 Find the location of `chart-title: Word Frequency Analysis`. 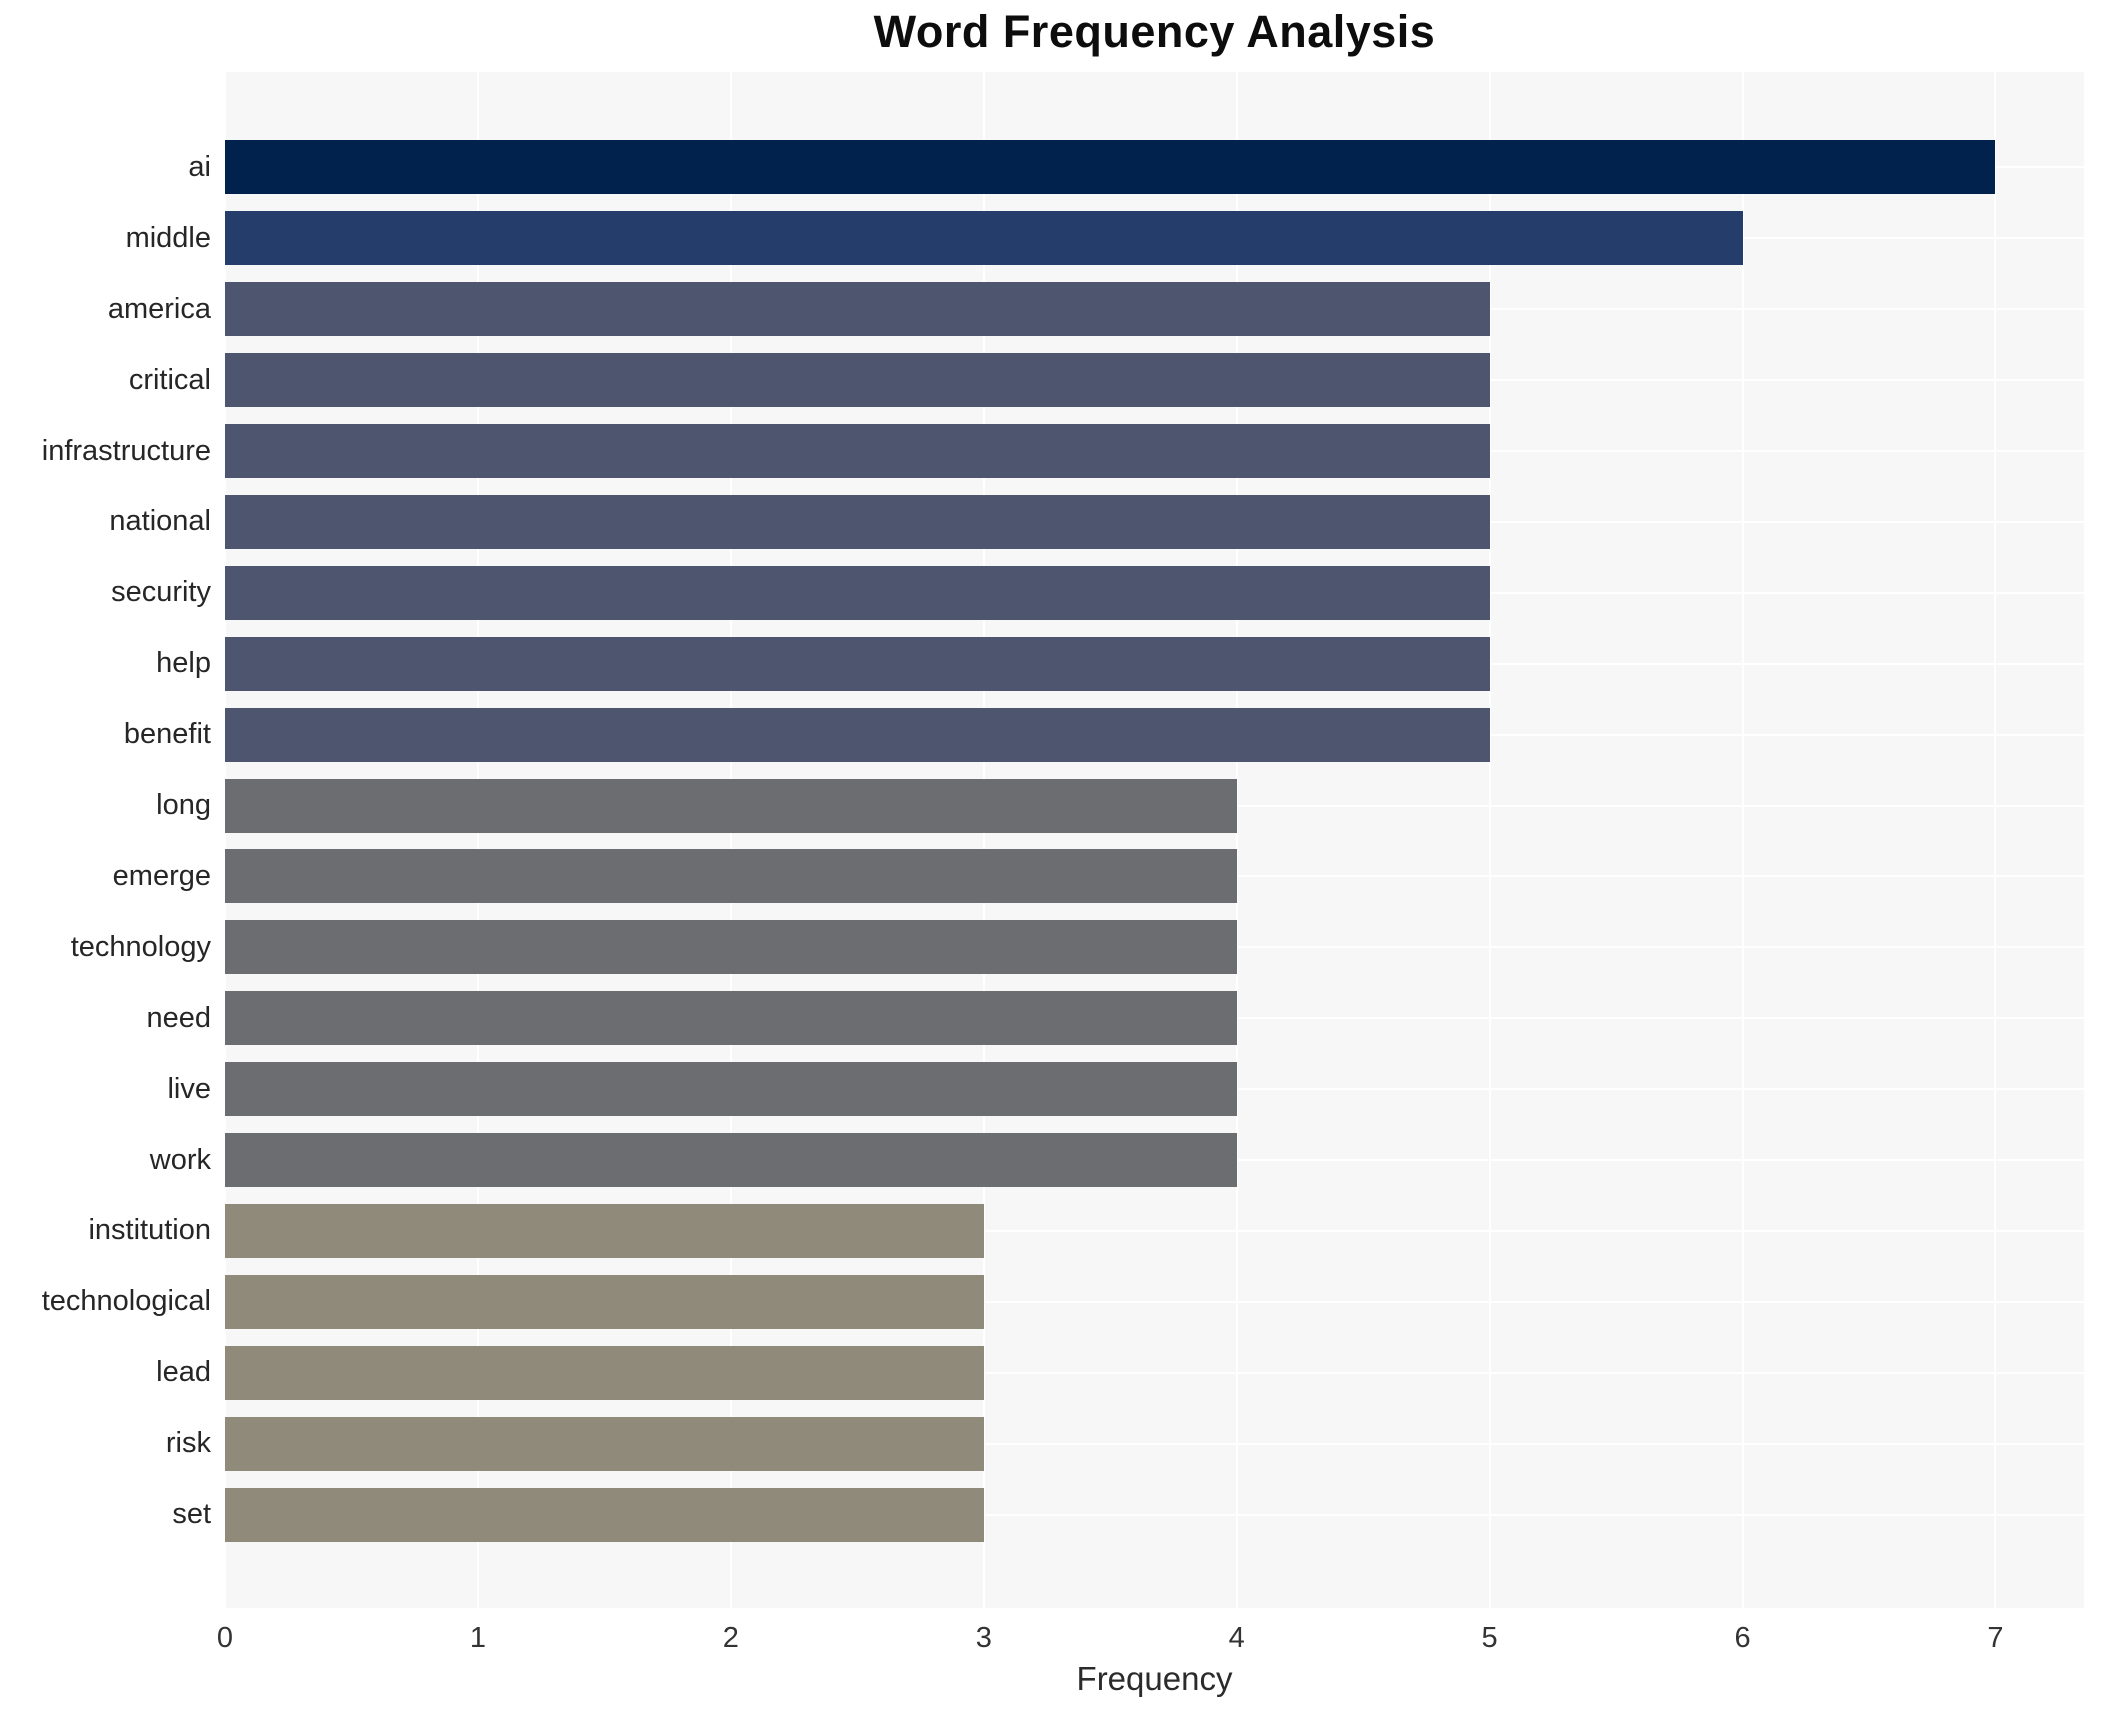

chart-title: Word Frequency Analysis is located at coordinates (1154, 31).